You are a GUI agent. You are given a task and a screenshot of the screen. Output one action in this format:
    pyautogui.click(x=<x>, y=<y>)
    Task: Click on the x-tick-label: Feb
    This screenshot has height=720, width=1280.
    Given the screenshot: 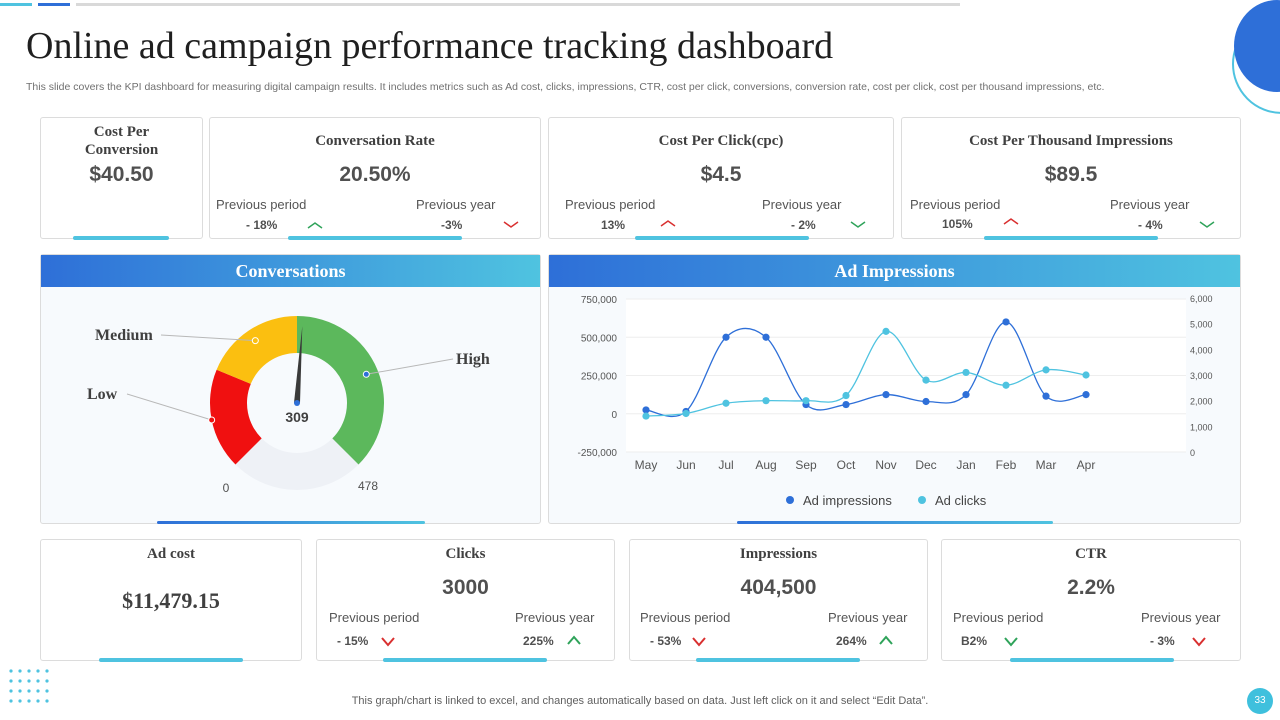 What is the action you would take?
    pyautogui.click(x=1006, y=465)
    